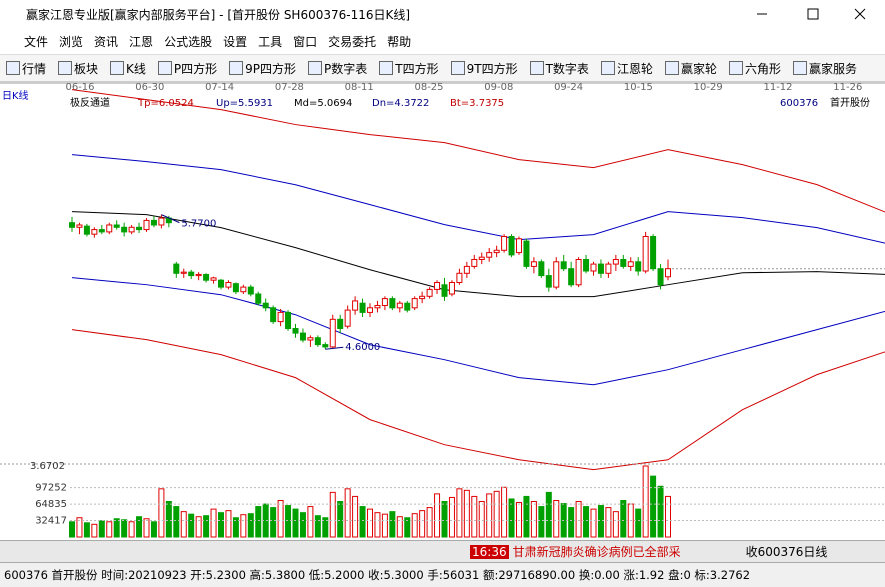  What do you see at coordinates (352, 41) in the screenshot?
I see `menu-item: 交易委托` at bounding box center [352, 41].